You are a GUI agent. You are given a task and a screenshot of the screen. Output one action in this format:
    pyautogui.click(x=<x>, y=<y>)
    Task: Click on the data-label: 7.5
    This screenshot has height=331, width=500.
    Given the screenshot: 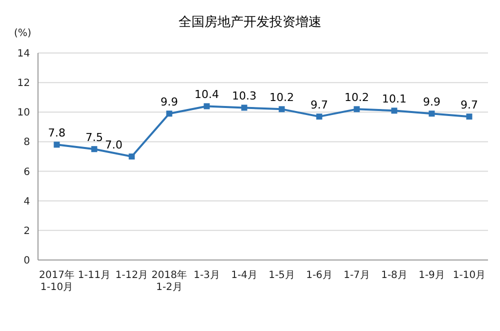 What is the action you would take?
    pyautogui.click(x=94, y=137)
    